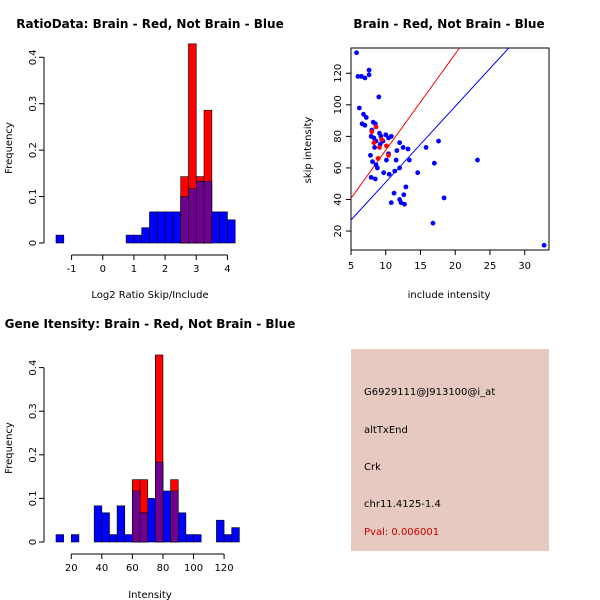 This screenshot has height=600, width=600. What do you see at coordinates (372, 467) in the screenshot?
I see `gene-name-text: Crk` at bounding box center [372, 467].